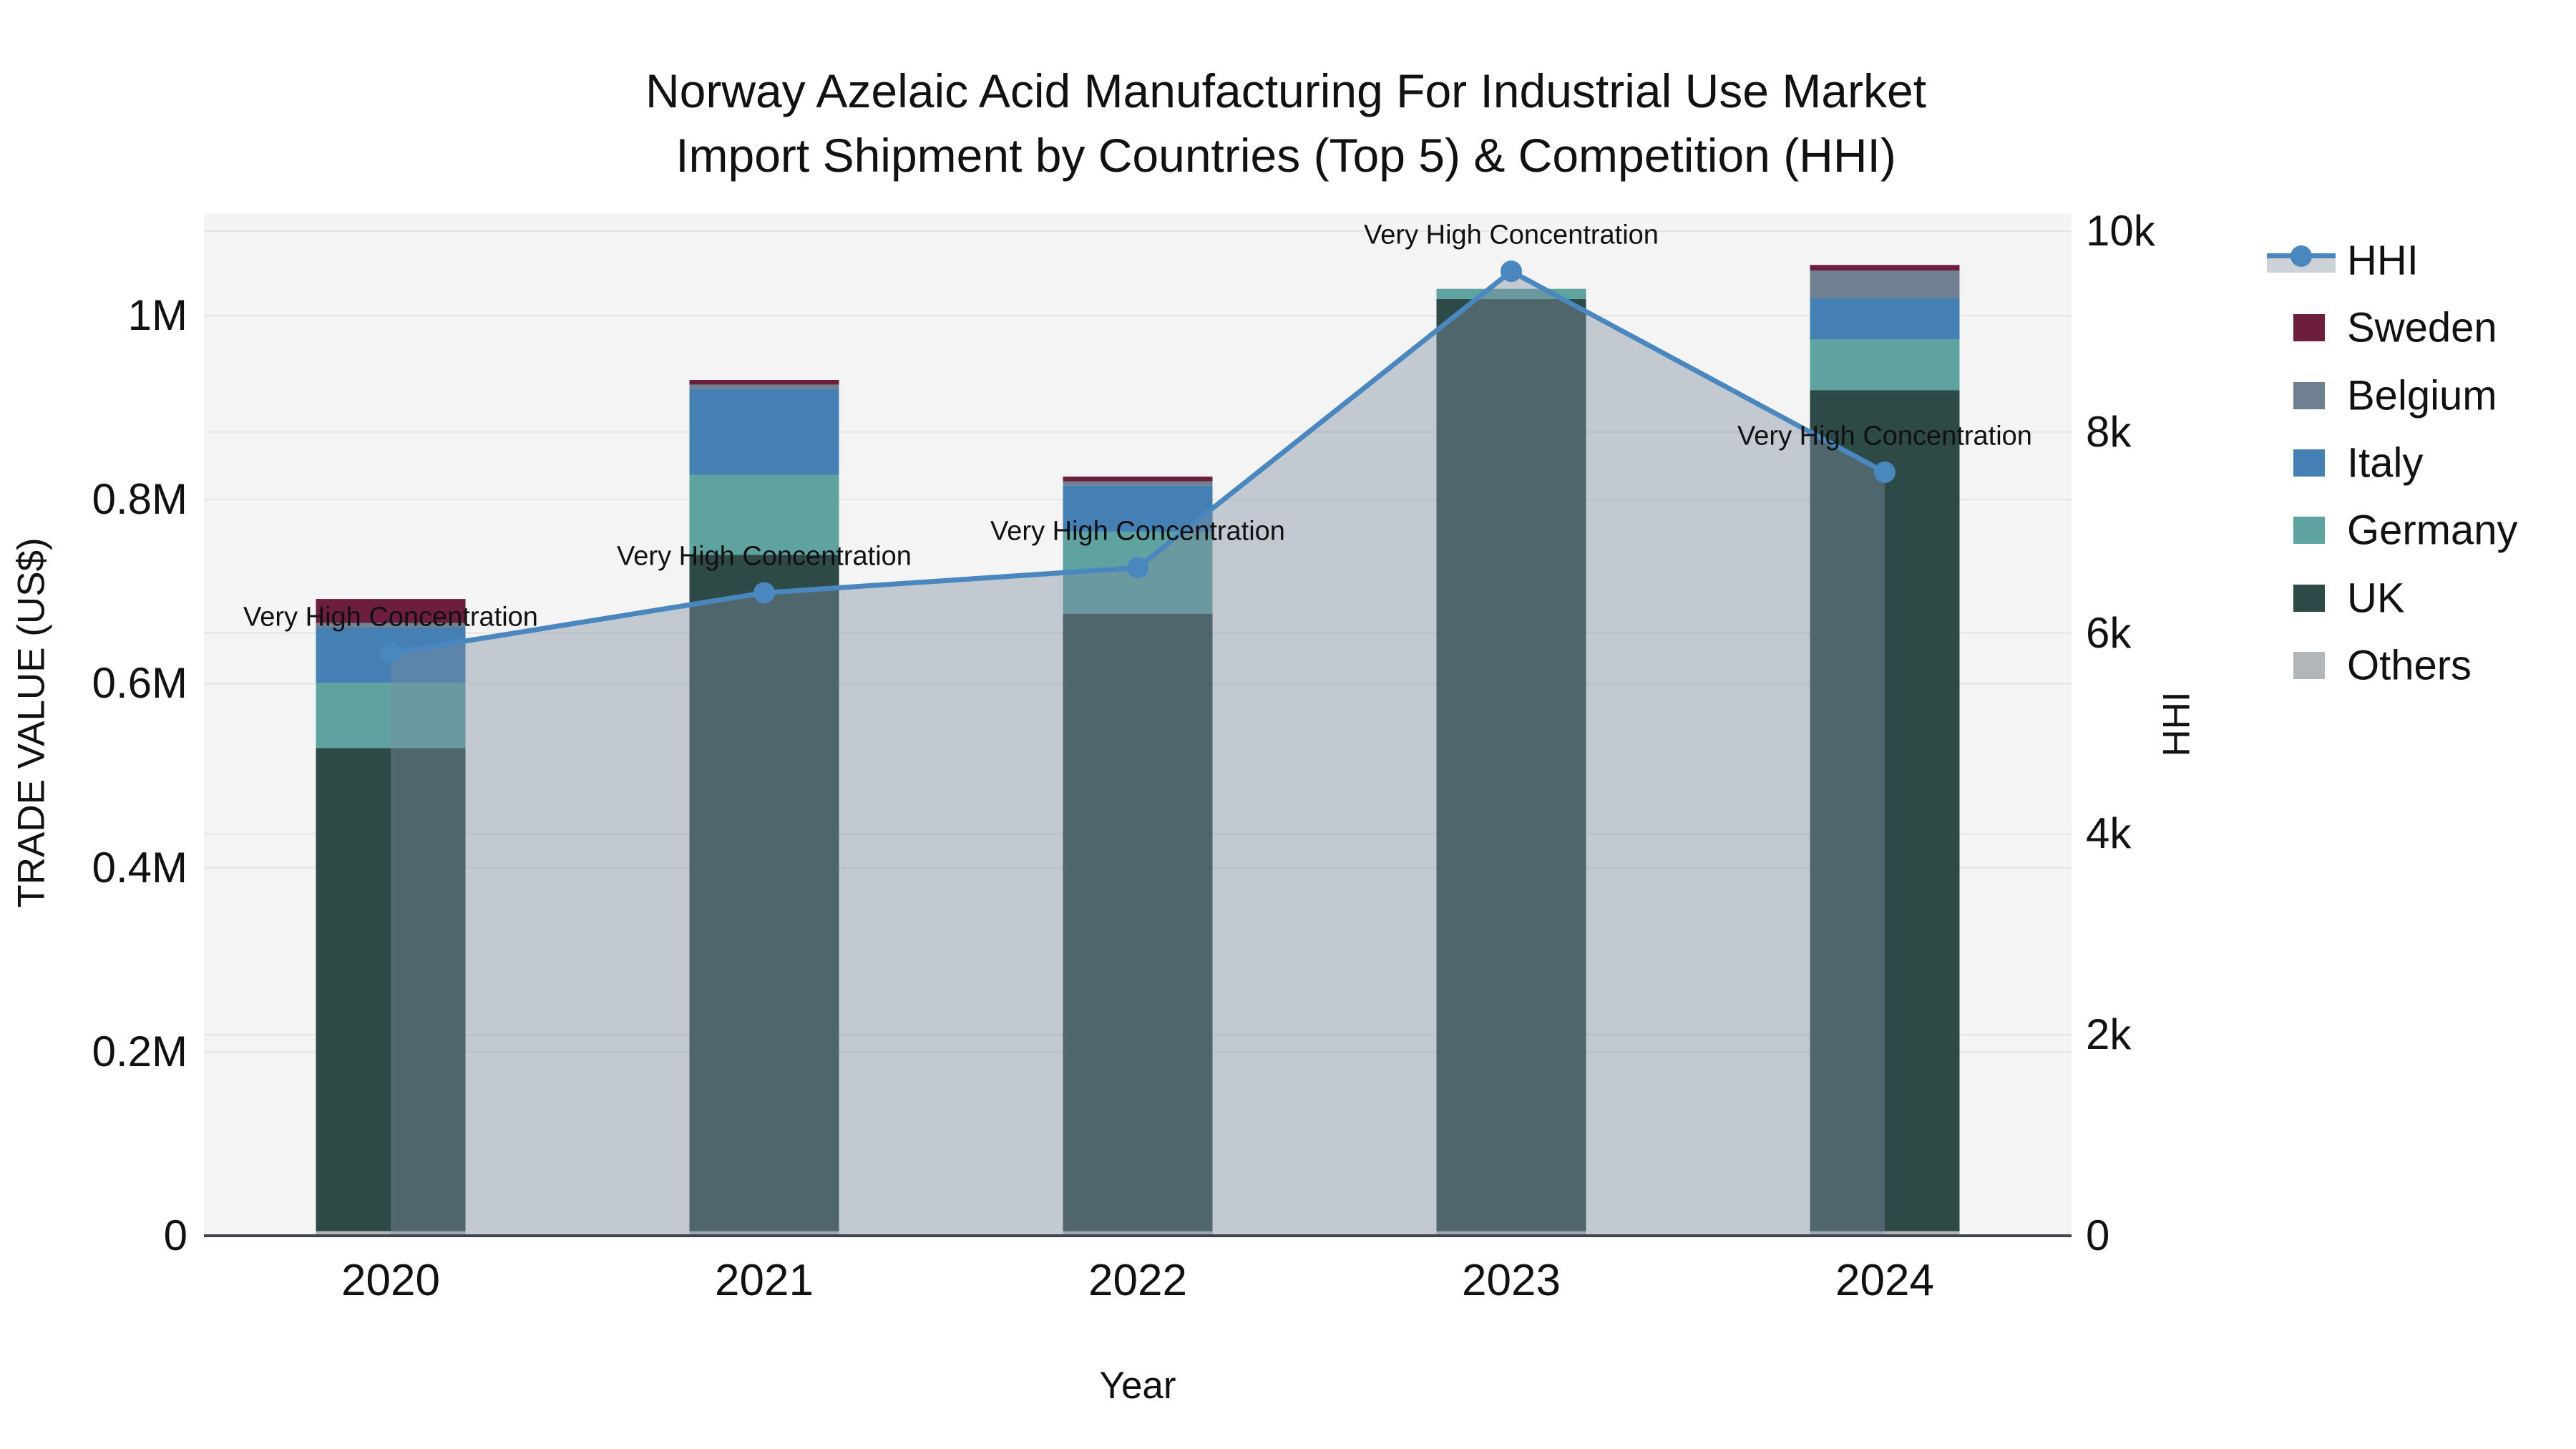 This screenshot has height=1449, width=2576. What do you see at coordinates (2309, 598) in the screenshot?
I see `legend-swatch-uk` at bounding box center [2309, 598].